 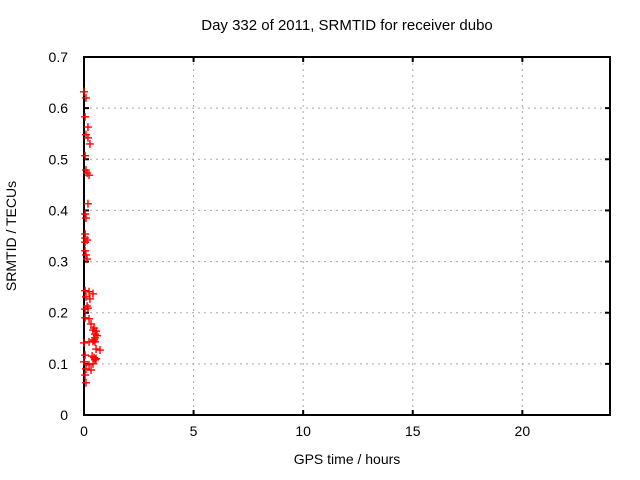 I want to click on x-tick-label: 0, so click(x=84, y=431).